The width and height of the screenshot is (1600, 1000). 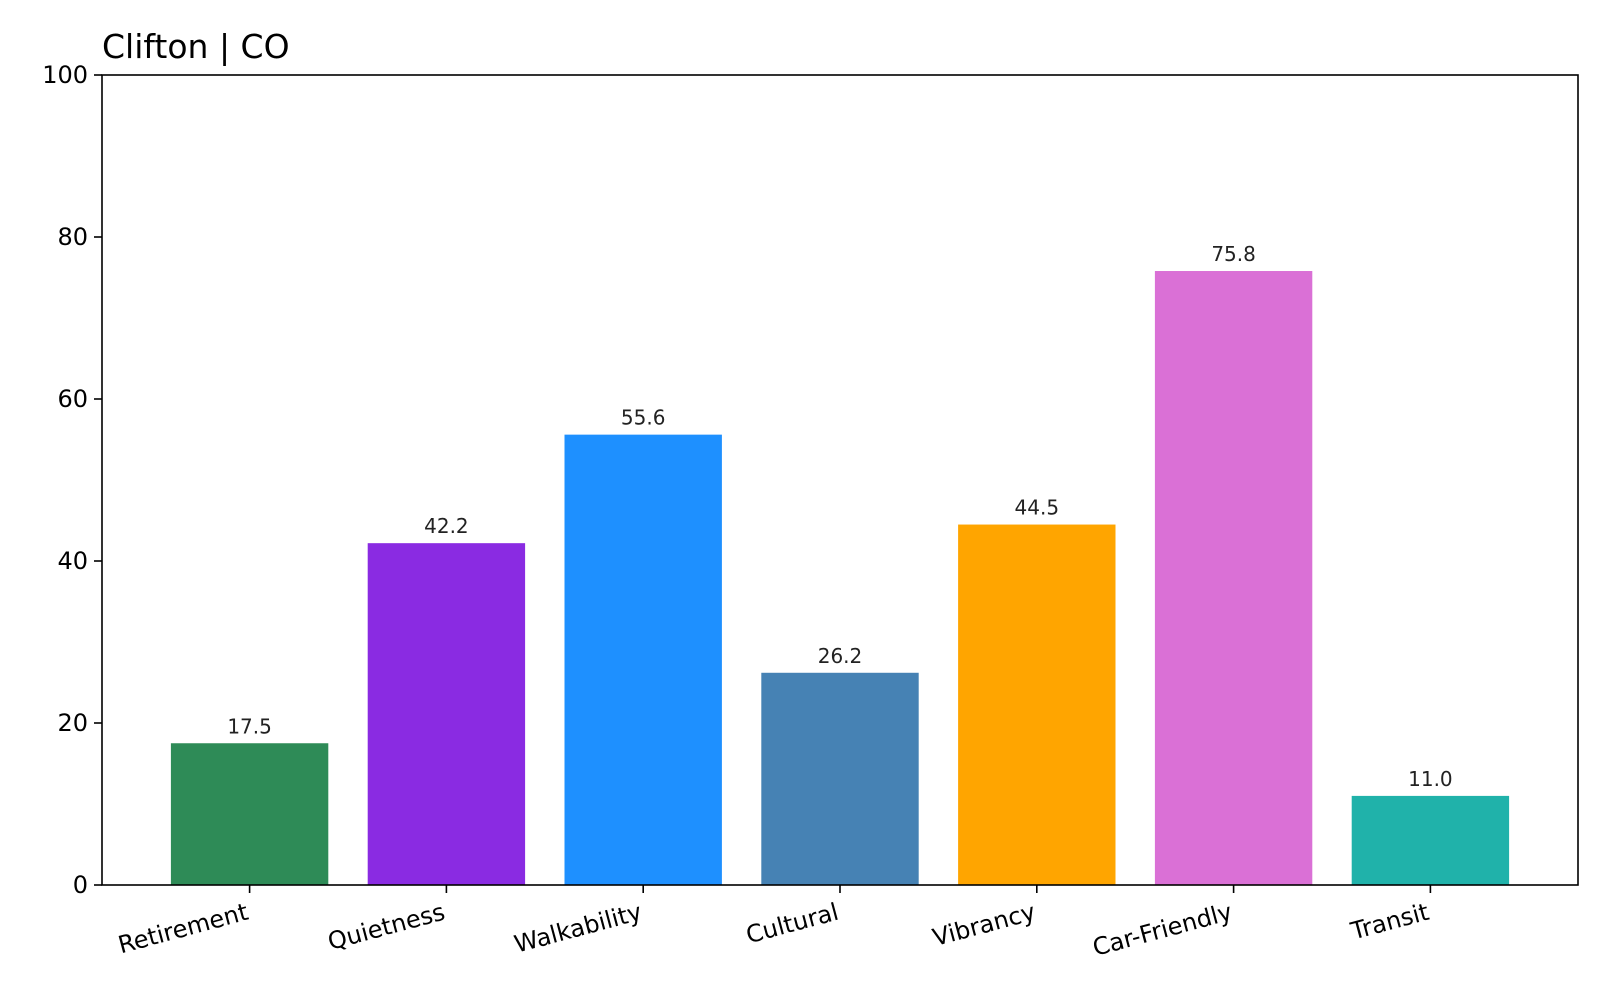 I want to click on x-tick-label: Transit, so click(x=1389, y=922).